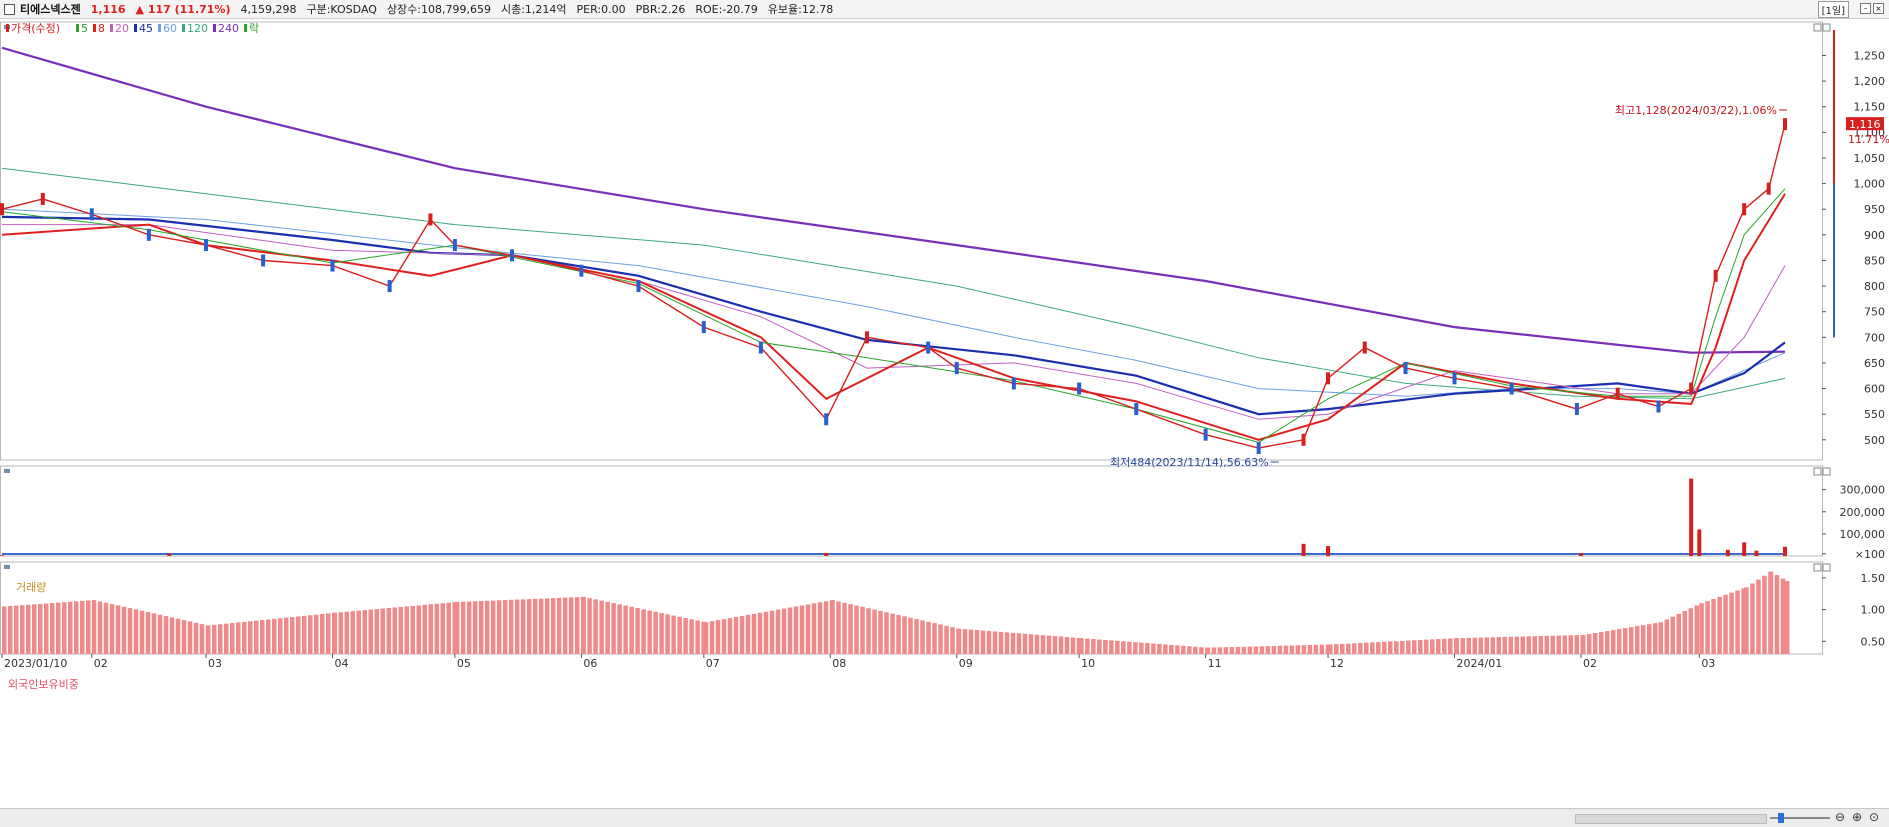  I want to click on x-tick-label: 12, so click(1337, 663).